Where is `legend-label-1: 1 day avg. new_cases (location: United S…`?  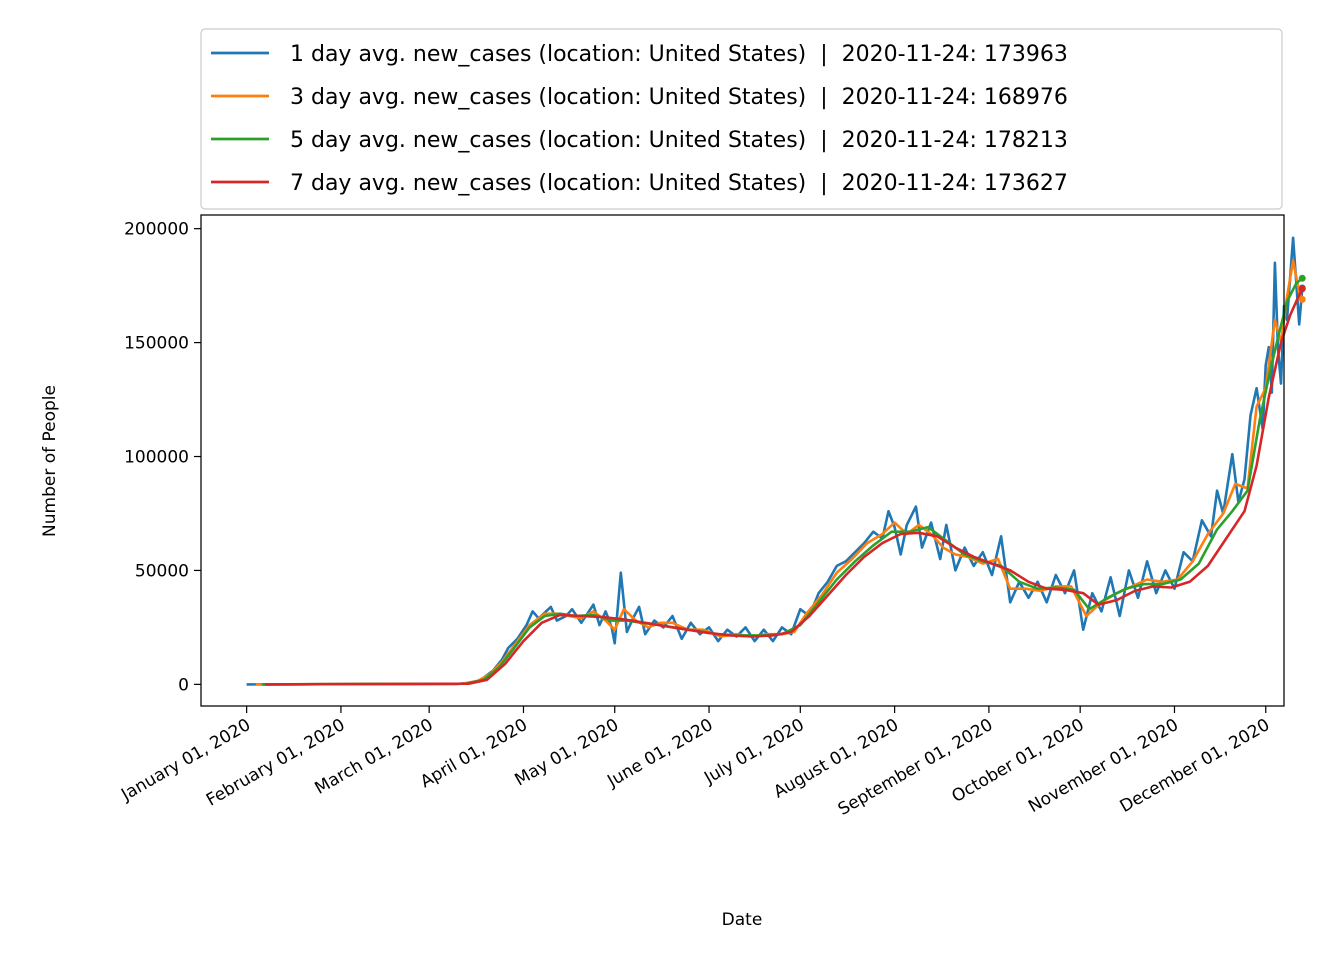
legend-label-1: 1 day avg. new_cases (location: United S… is located at coordinates (679, 54).